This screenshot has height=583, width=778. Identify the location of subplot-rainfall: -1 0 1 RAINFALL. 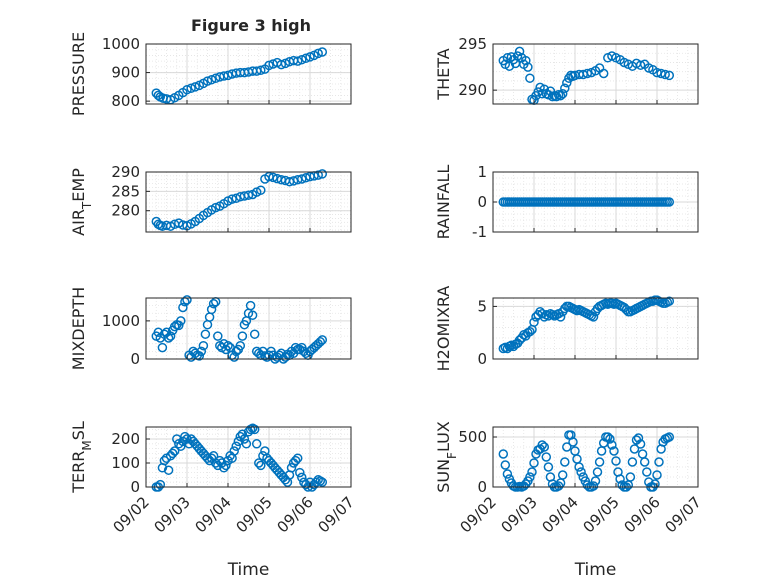
(566, 202).